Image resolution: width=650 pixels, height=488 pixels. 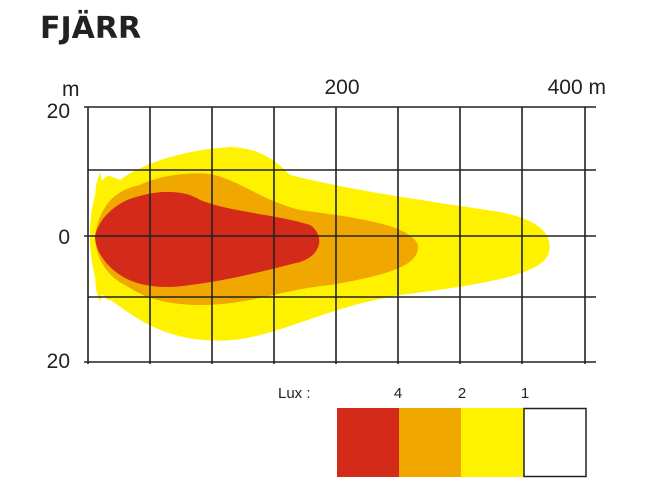 What do you see at coordinates (398, 393) in the screenshot?
I see `legend-level: 4` at bounding box center [398, 393].